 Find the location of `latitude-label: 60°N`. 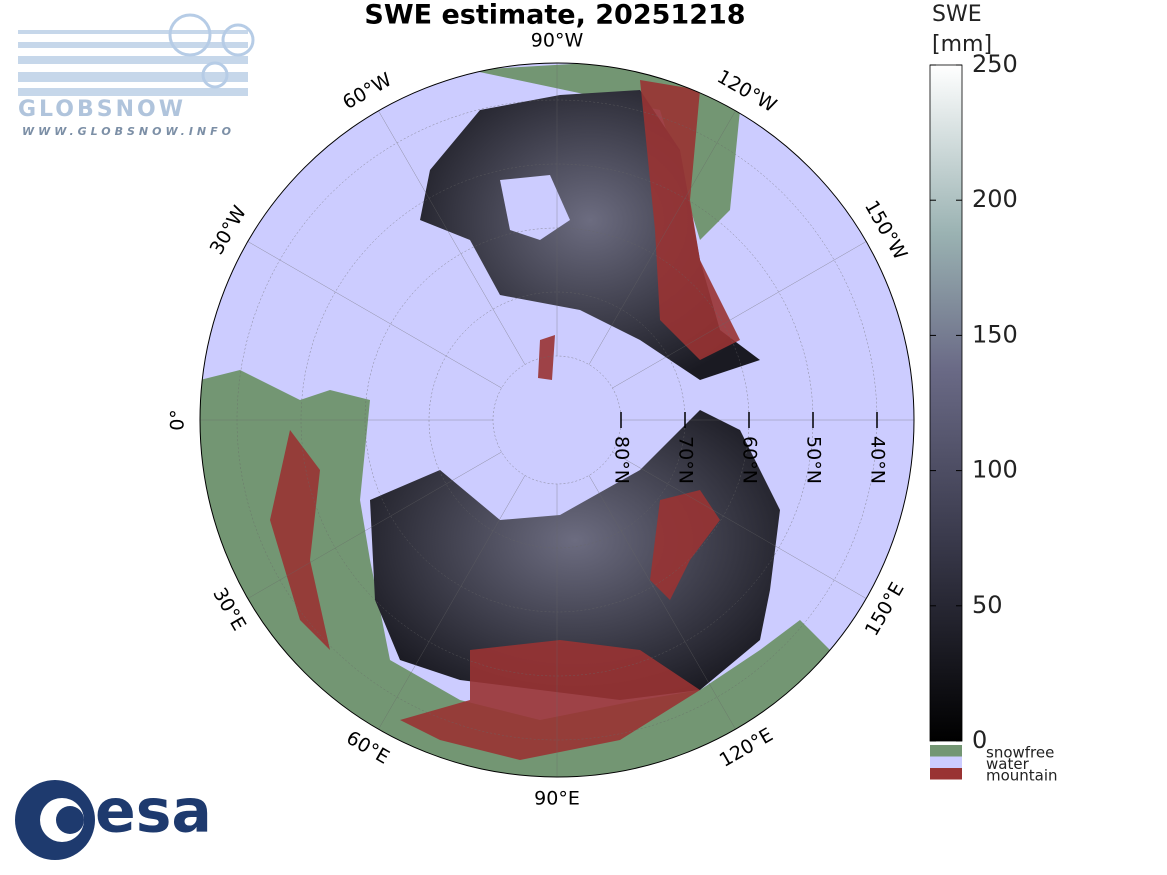

latitude-label: 60°N is located at coordinates (750, 460).